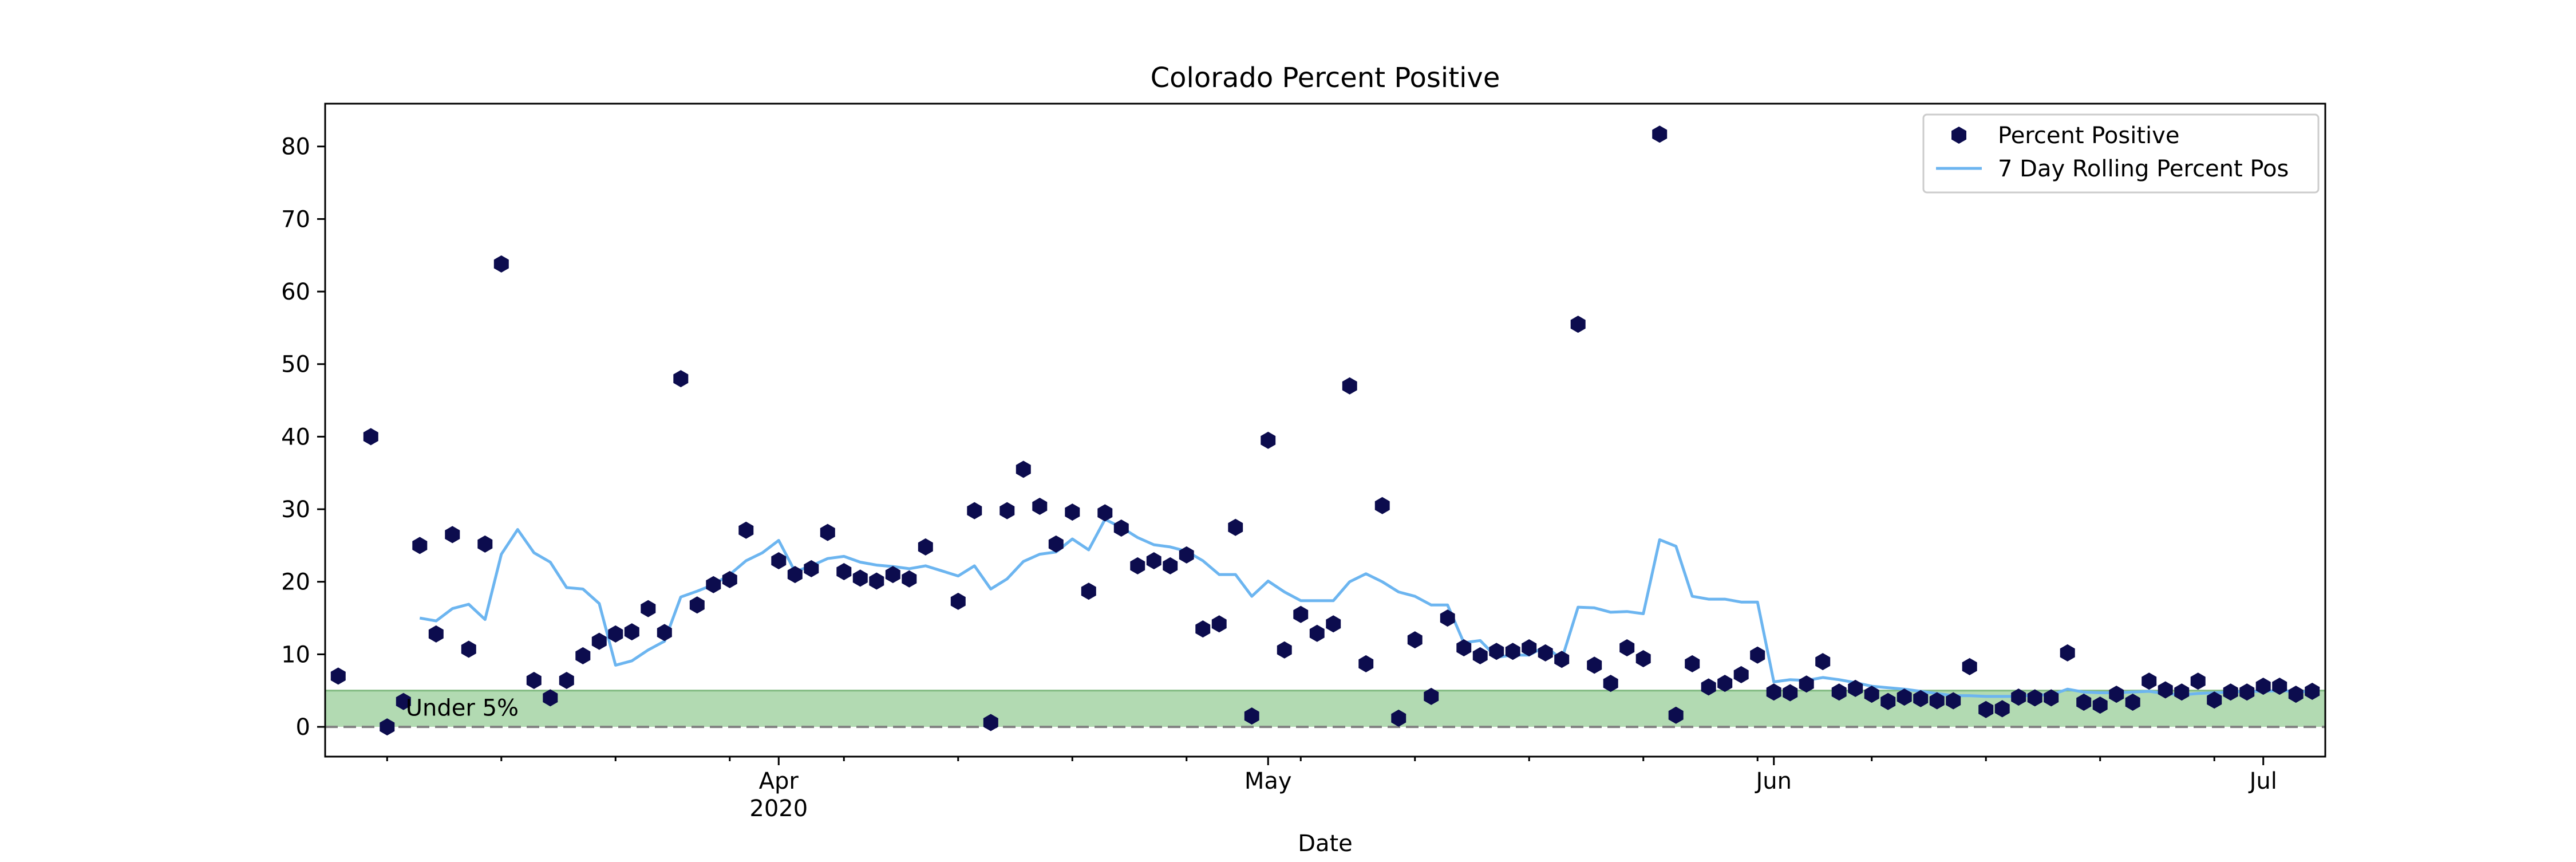 This screenshot has height=862, width=2576. I want to click on x-tick-label: May, so click(1268, 781).